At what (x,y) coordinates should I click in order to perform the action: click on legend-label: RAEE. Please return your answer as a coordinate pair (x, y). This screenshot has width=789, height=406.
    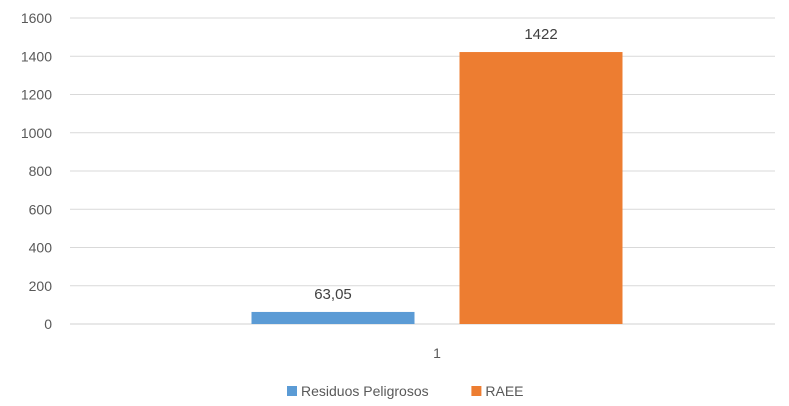
    Looking at the image, I should click on (504, 391).